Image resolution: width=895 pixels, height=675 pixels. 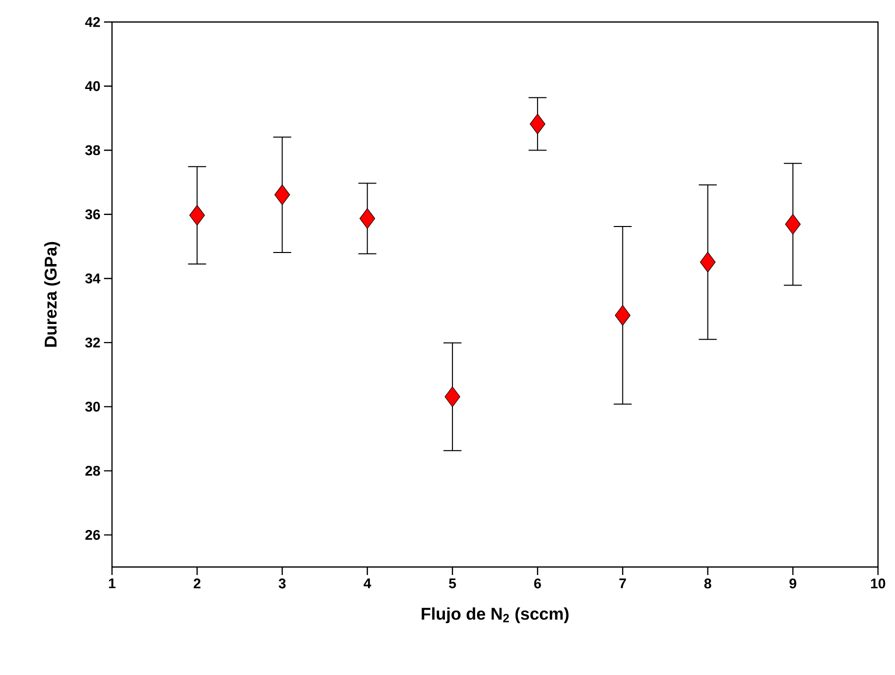 What do you see at coordinates (92, 535) in the screenshot?
I see `y-tick-label: 26` at bounding box center [92, 535].